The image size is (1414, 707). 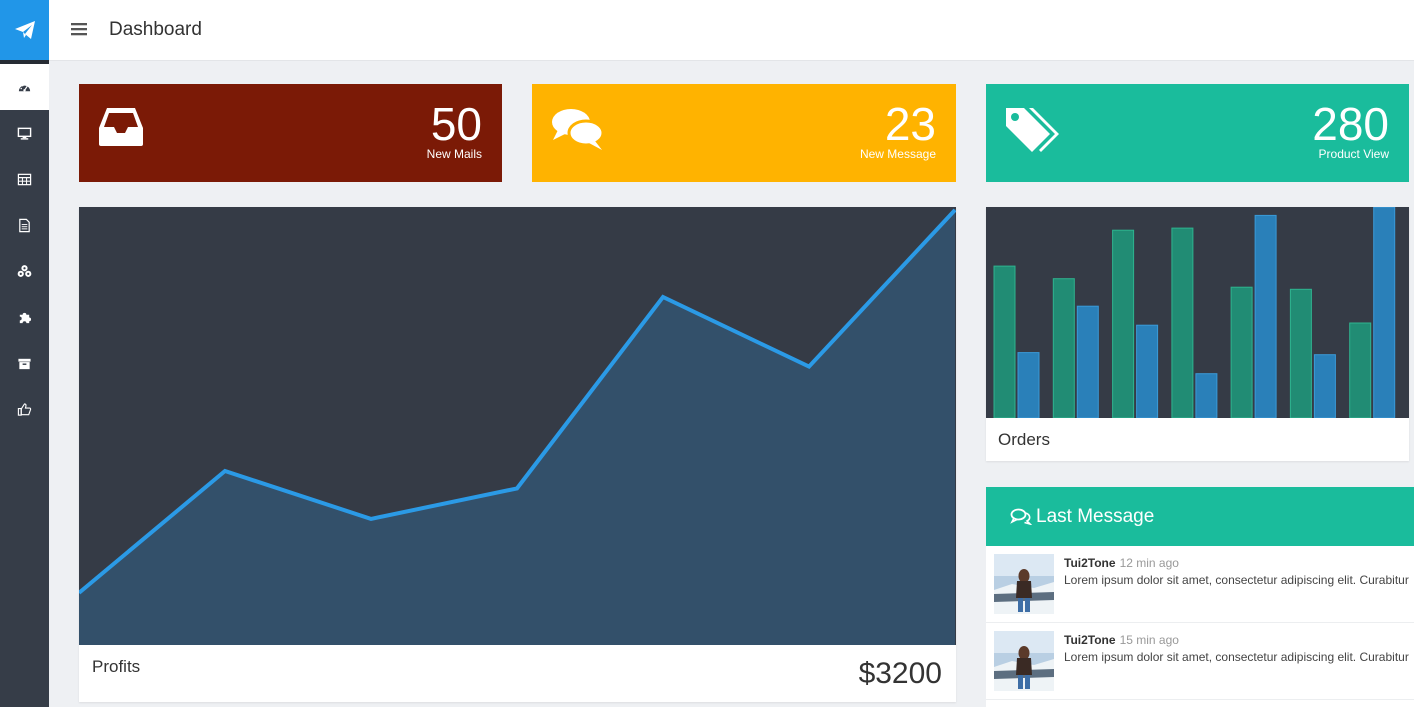 I want to click on sidebar-item-tables, so click(x=24, y=179).